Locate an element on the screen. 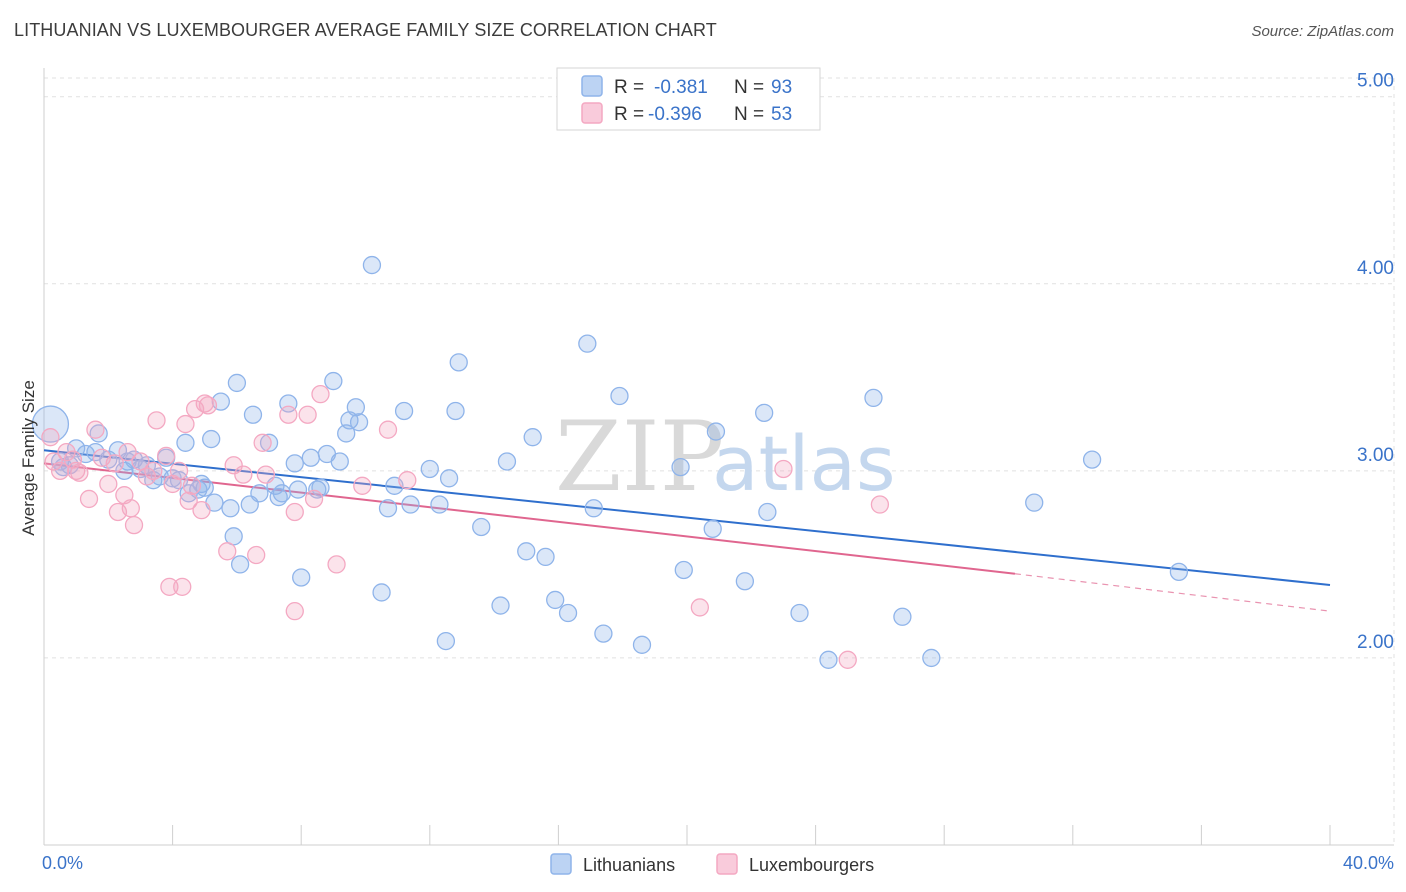  x-tick-label-max: 40.0% is located at coordinates (1368, 863).